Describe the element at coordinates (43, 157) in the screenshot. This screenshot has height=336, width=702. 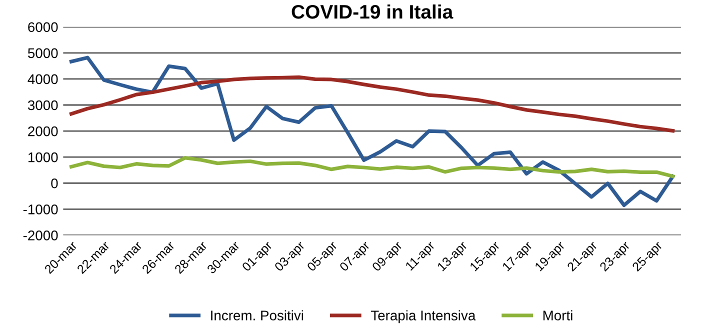
I see `y-tick-label: 1000` at that location.